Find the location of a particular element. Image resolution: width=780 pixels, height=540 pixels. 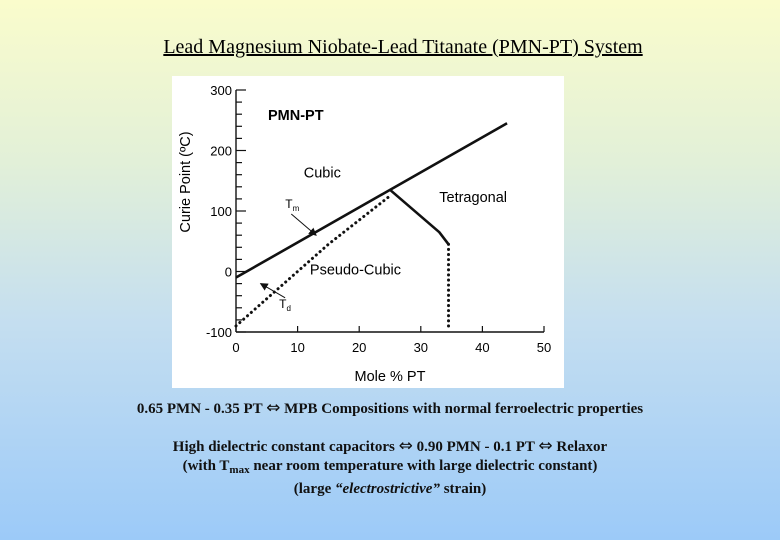

series-line-td is located at coordinates (313, 261).